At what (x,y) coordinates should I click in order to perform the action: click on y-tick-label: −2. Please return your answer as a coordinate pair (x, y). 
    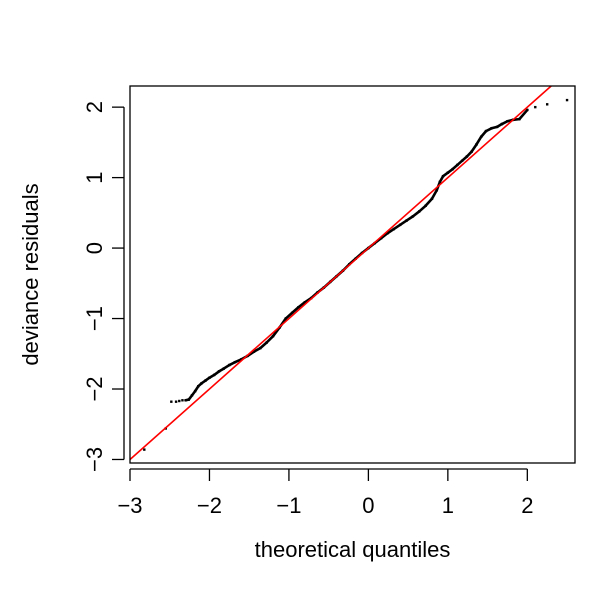
    Looking at the image, I should click on (94, 388).